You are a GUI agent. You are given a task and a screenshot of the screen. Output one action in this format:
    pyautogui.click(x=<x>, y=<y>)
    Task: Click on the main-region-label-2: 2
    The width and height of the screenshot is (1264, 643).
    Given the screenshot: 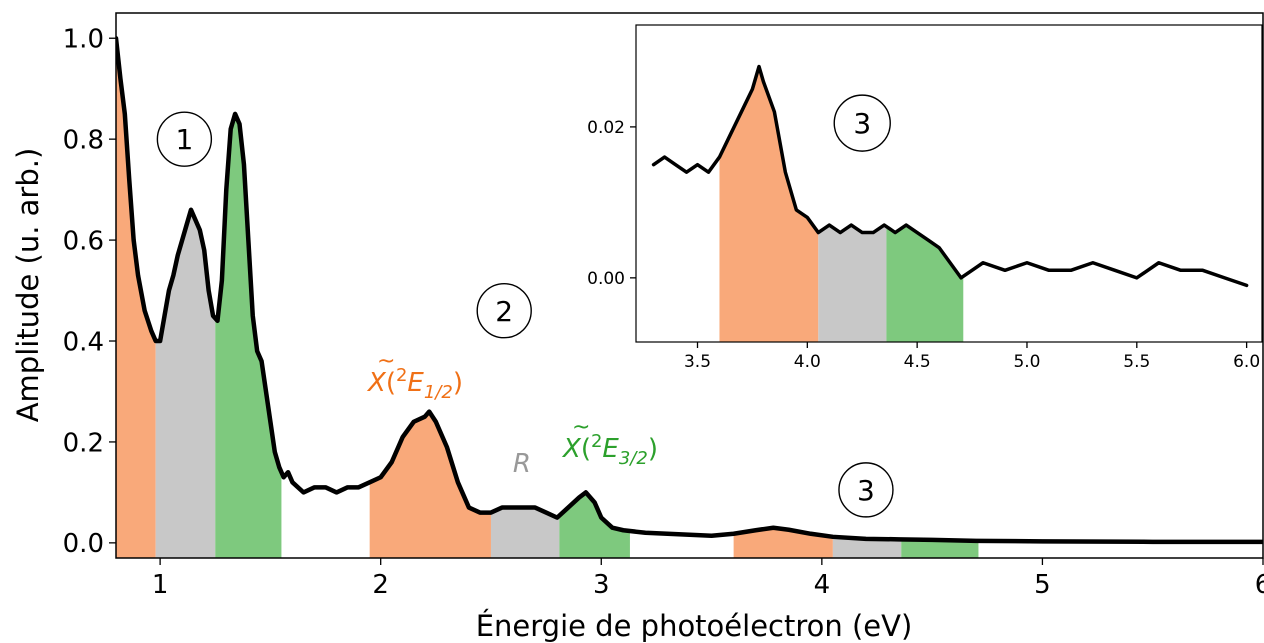 What is the action you would take?
    pyautogui.click(x=504, y=311)
    